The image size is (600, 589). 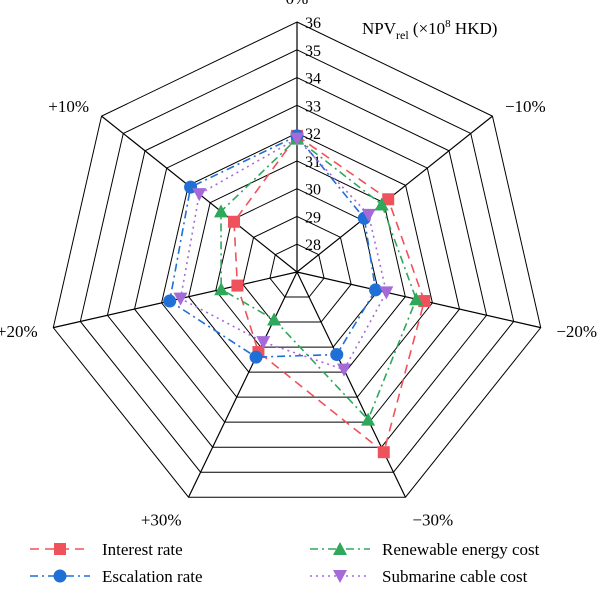 I want to click on legend-label: Escalation rate, so click(x=152, y=576).